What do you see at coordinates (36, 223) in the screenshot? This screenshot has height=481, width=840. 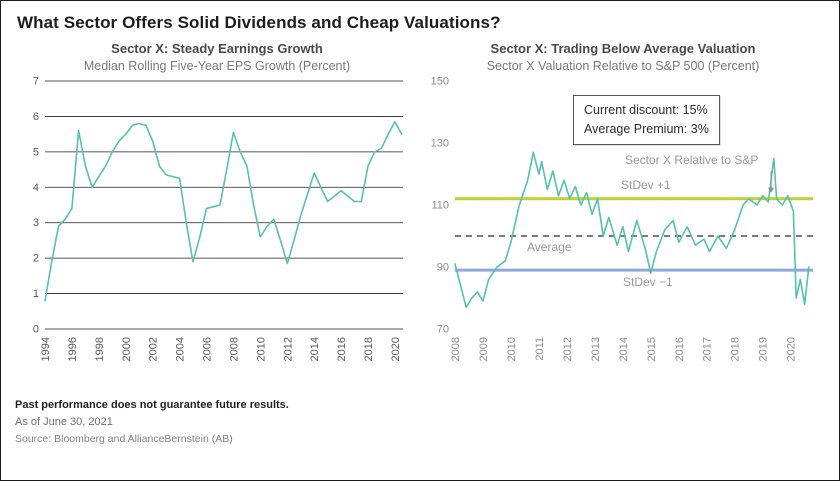 I see `svg-text: 3` at bounding box center [36, 223].